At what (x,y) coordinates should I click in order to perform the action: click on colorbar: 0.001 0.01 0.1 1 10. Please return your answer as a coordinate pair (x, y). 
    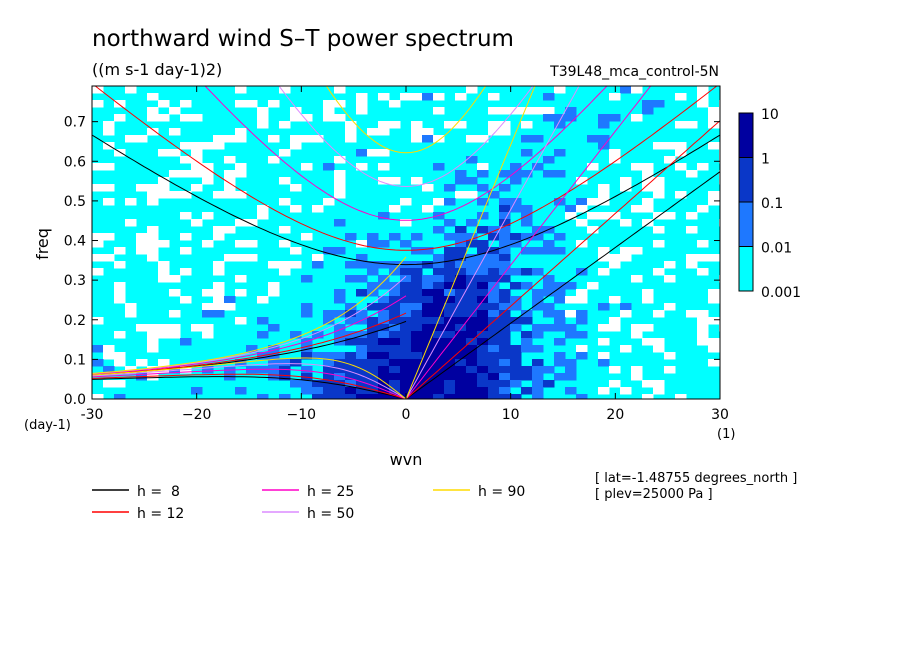
    Looking at the image, I should click on (769, 204).